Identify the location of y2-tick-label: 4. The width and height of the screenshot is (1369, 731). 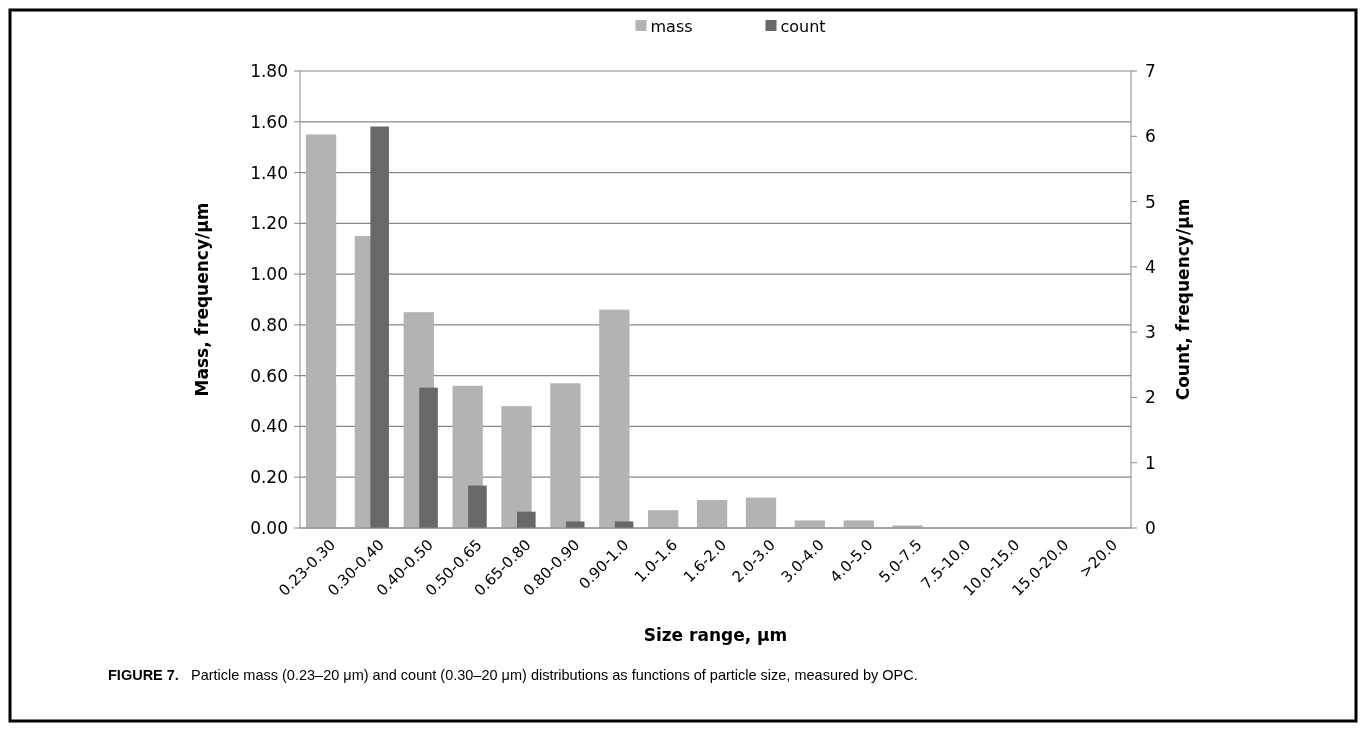
(1150, 266).